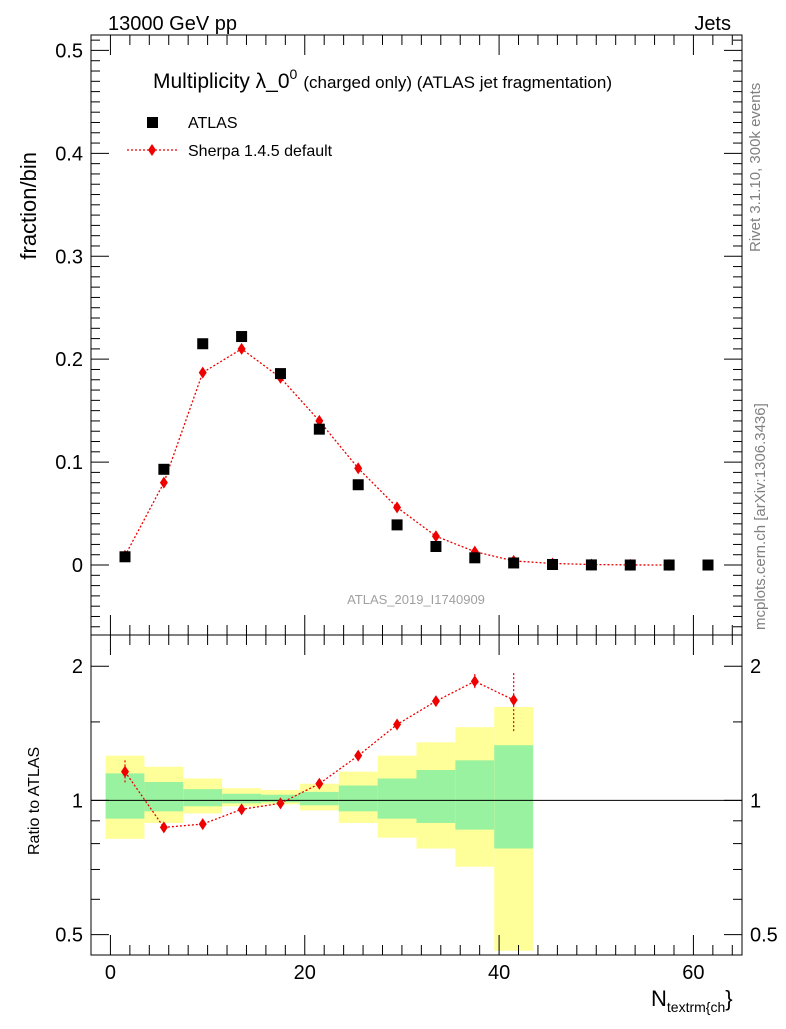  What do you see at coordinates (34, 801) in the screenshot?
I see `ratio-axis-label: Ratio to ATLAS` at bounding box center [34, 801].